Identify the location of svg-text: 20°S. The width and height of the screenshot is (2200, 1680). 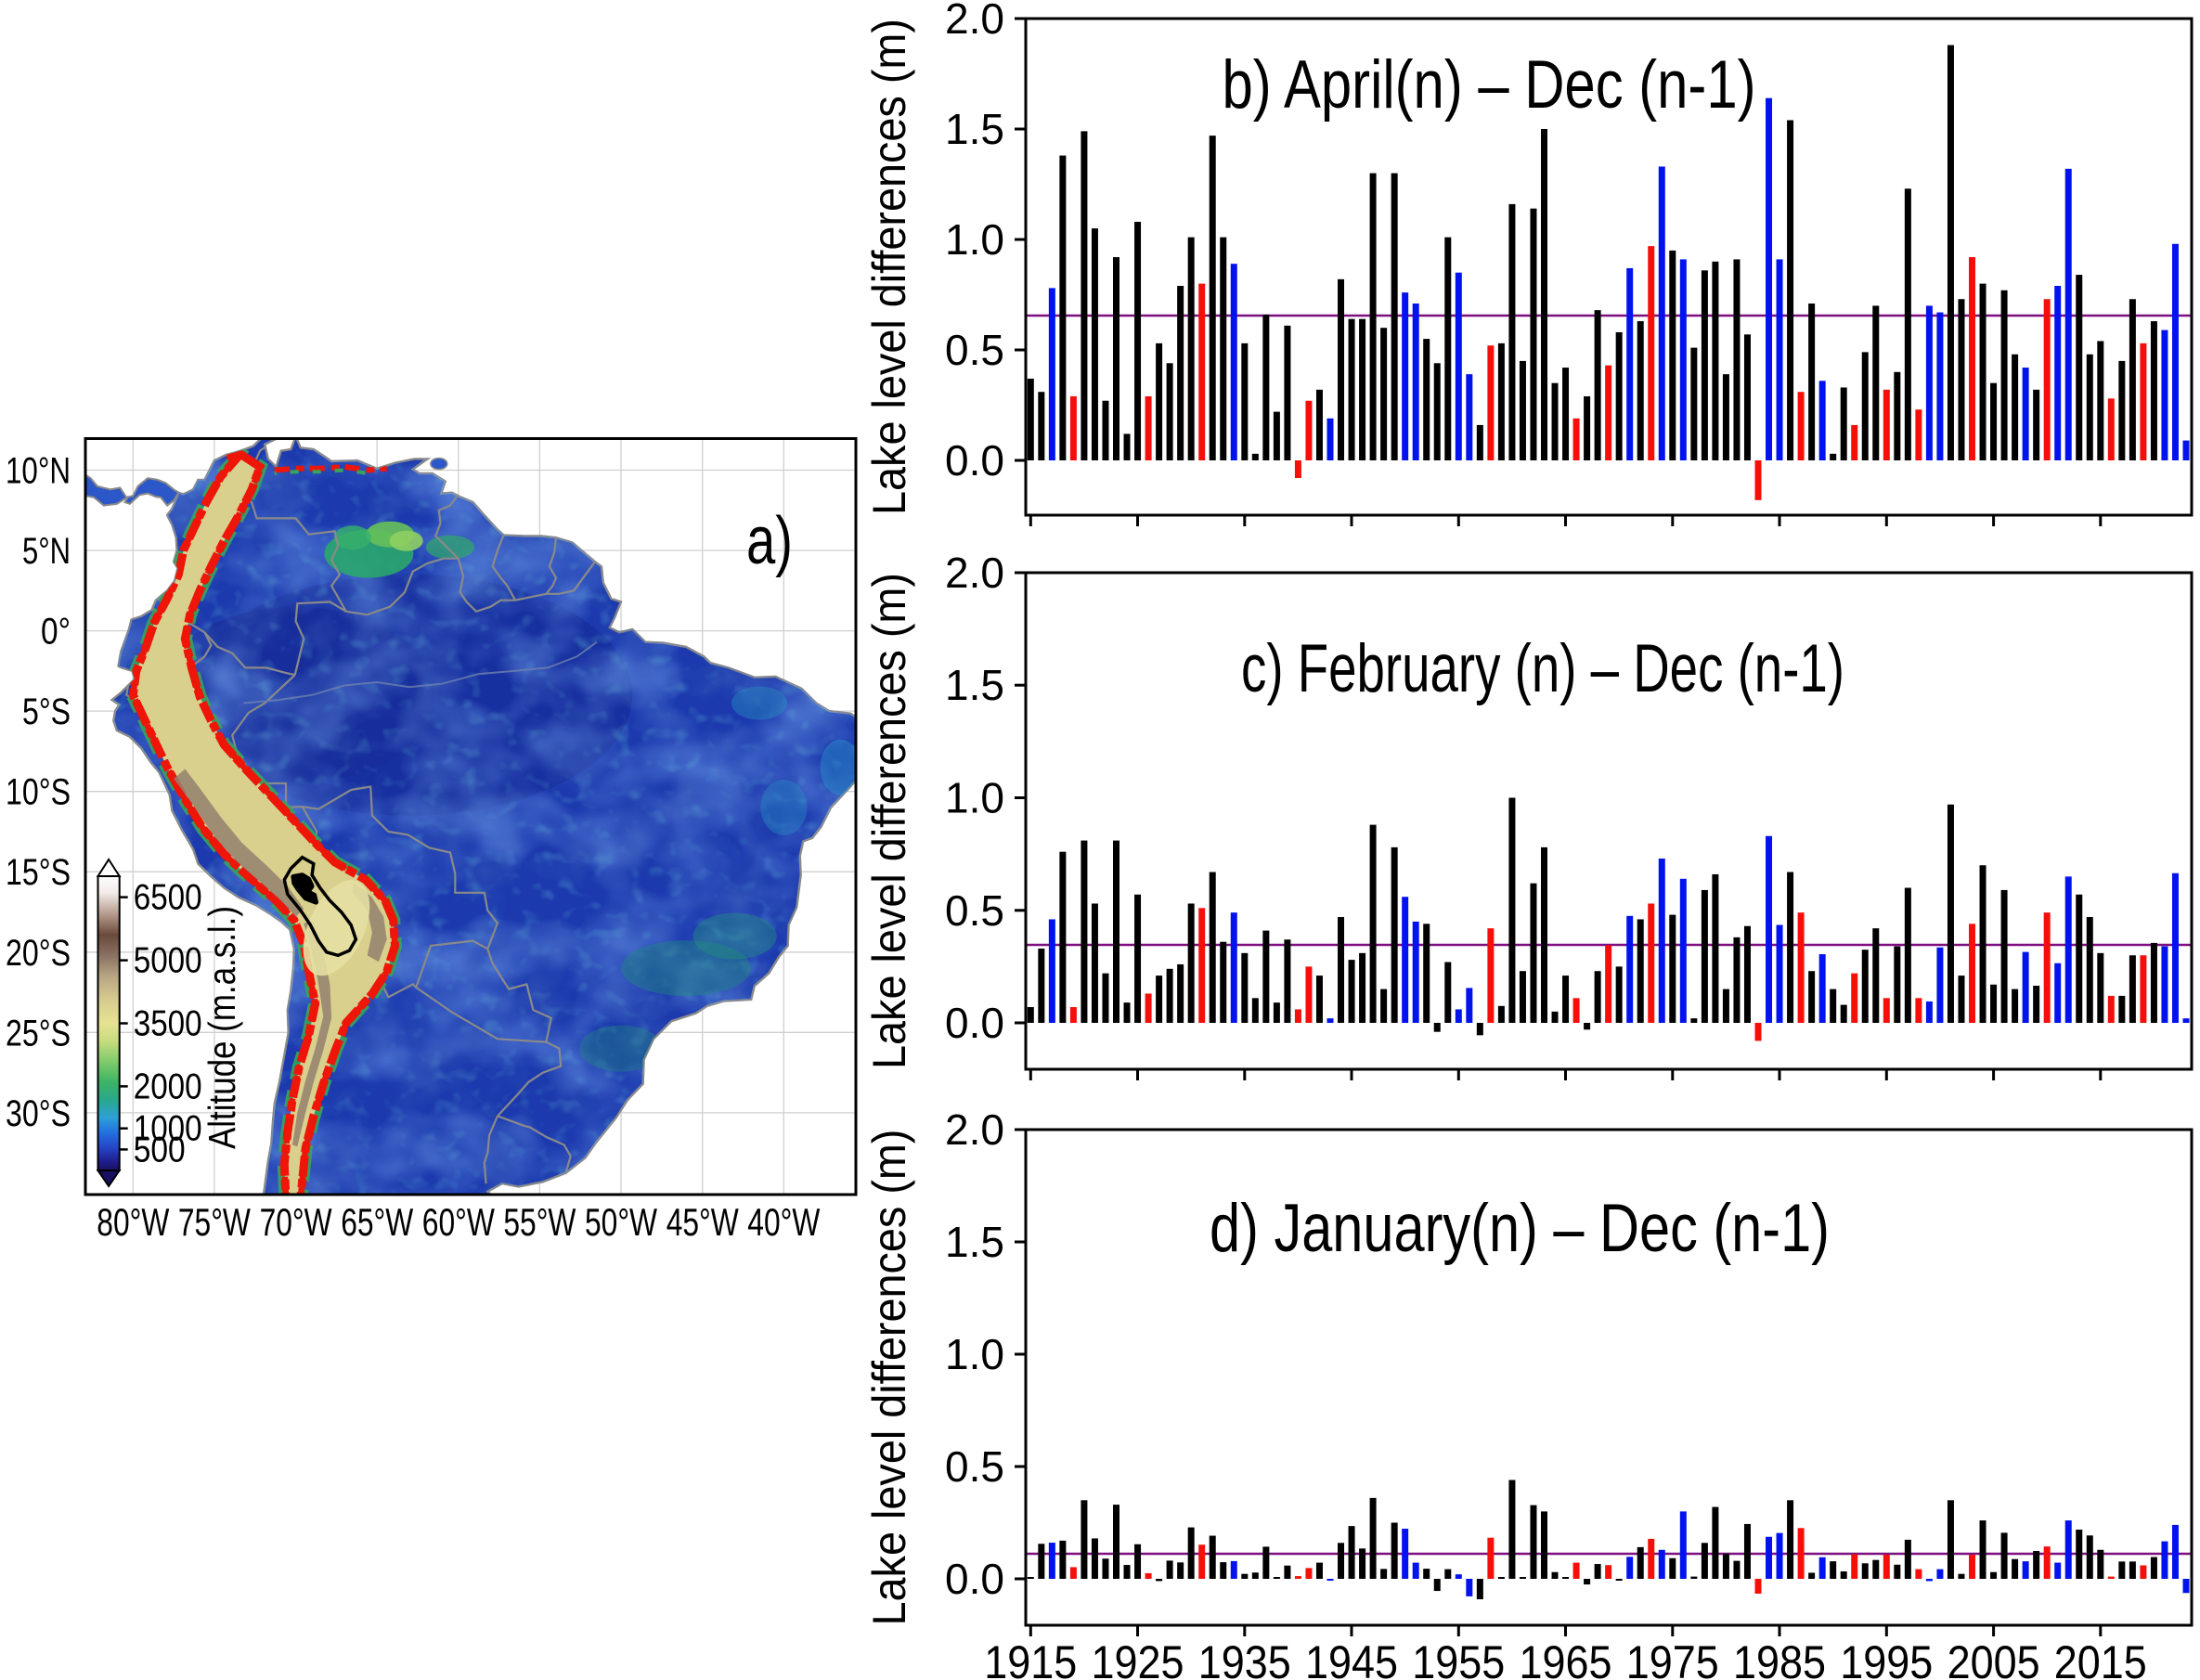
(38, 953).